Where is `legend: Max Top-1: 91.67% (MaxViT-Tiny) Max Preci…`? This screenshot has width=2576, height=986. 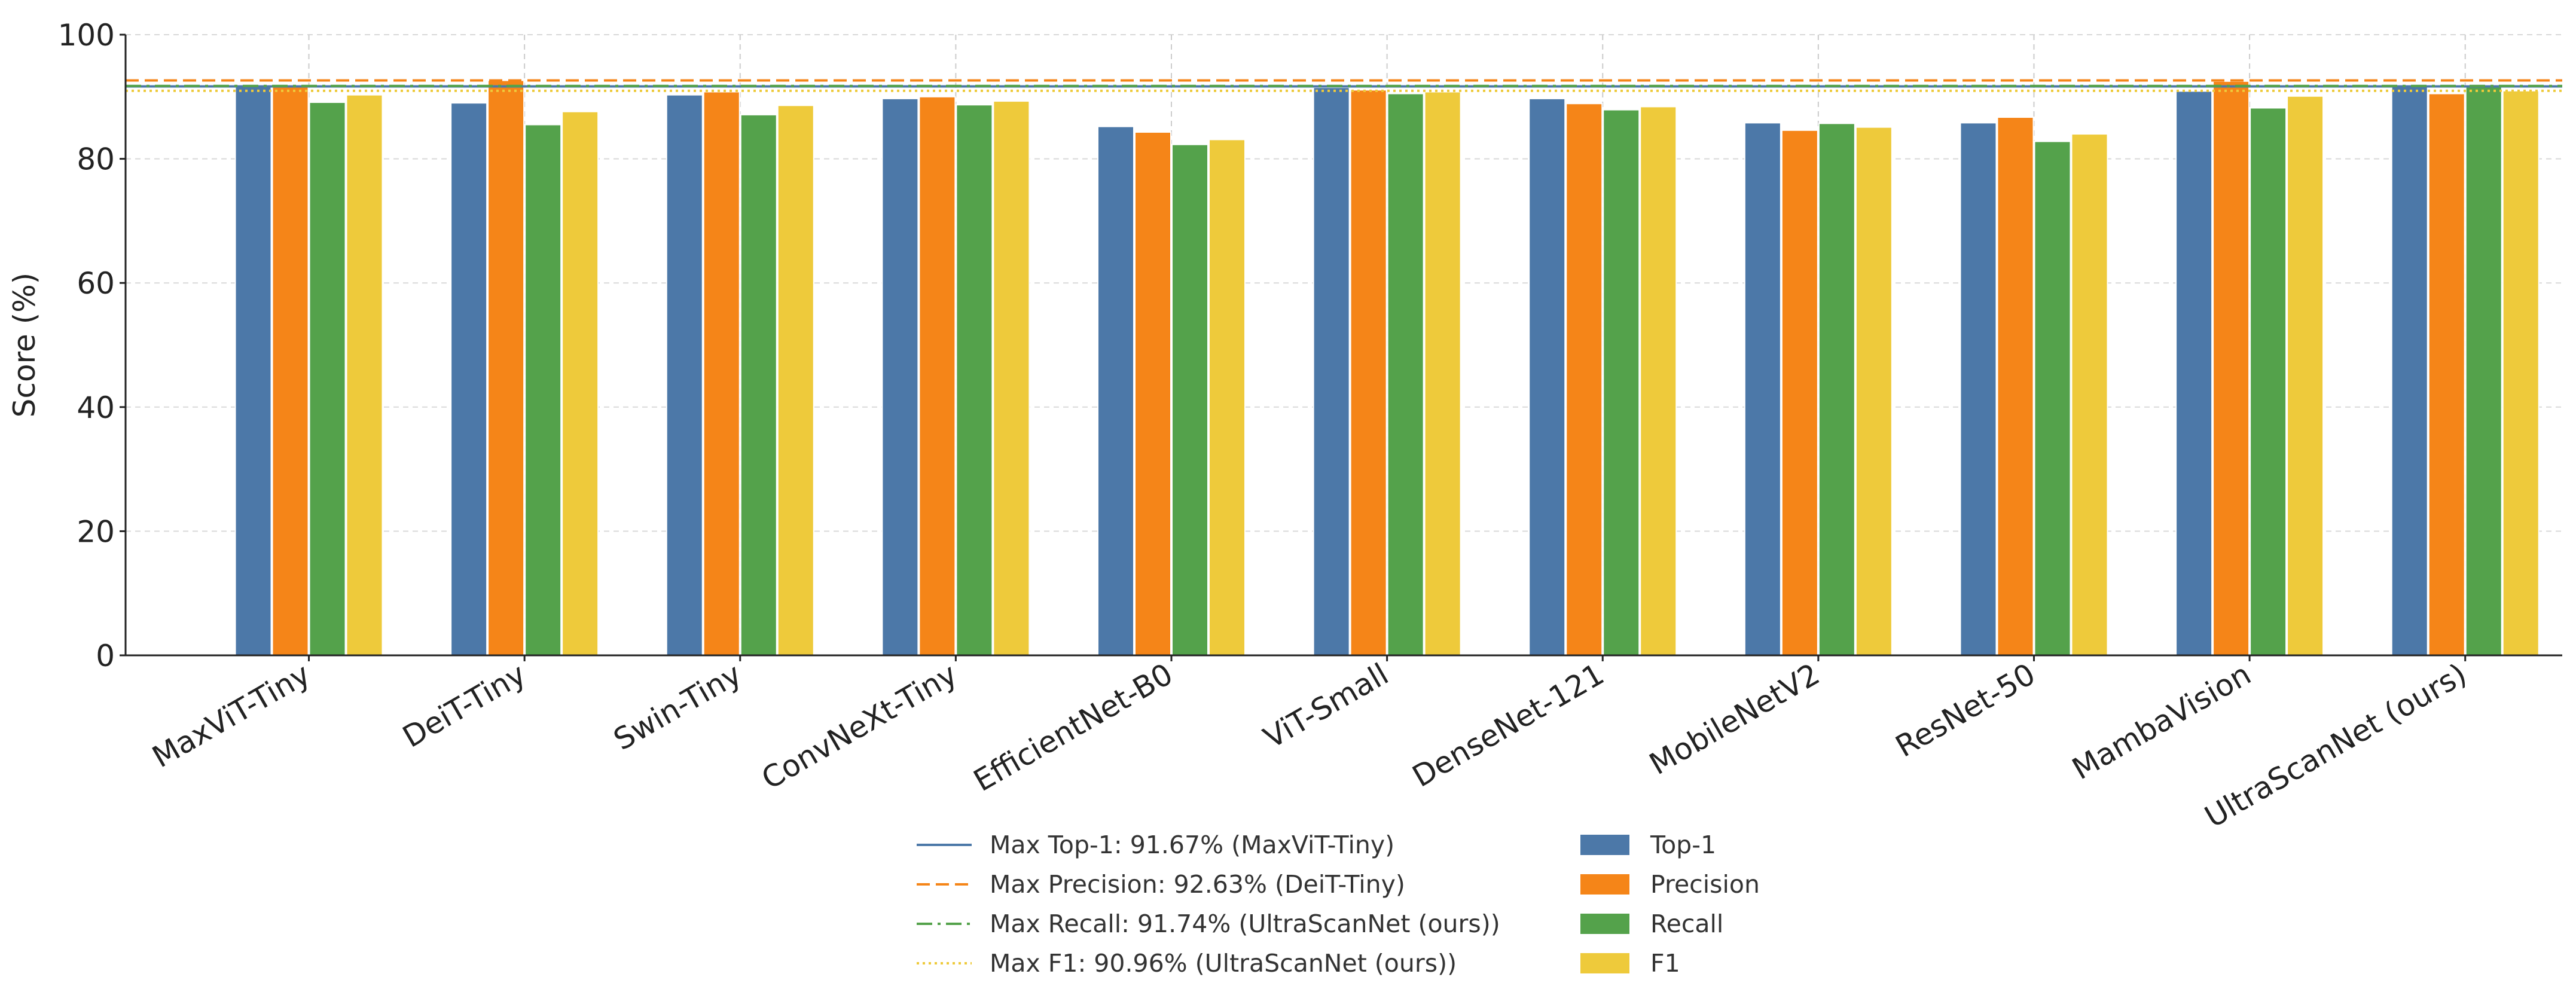 legend: Max Top-1: 91.67% (MaxViT-Tiny) Max Preci… is located at coordinates (1338, 904).